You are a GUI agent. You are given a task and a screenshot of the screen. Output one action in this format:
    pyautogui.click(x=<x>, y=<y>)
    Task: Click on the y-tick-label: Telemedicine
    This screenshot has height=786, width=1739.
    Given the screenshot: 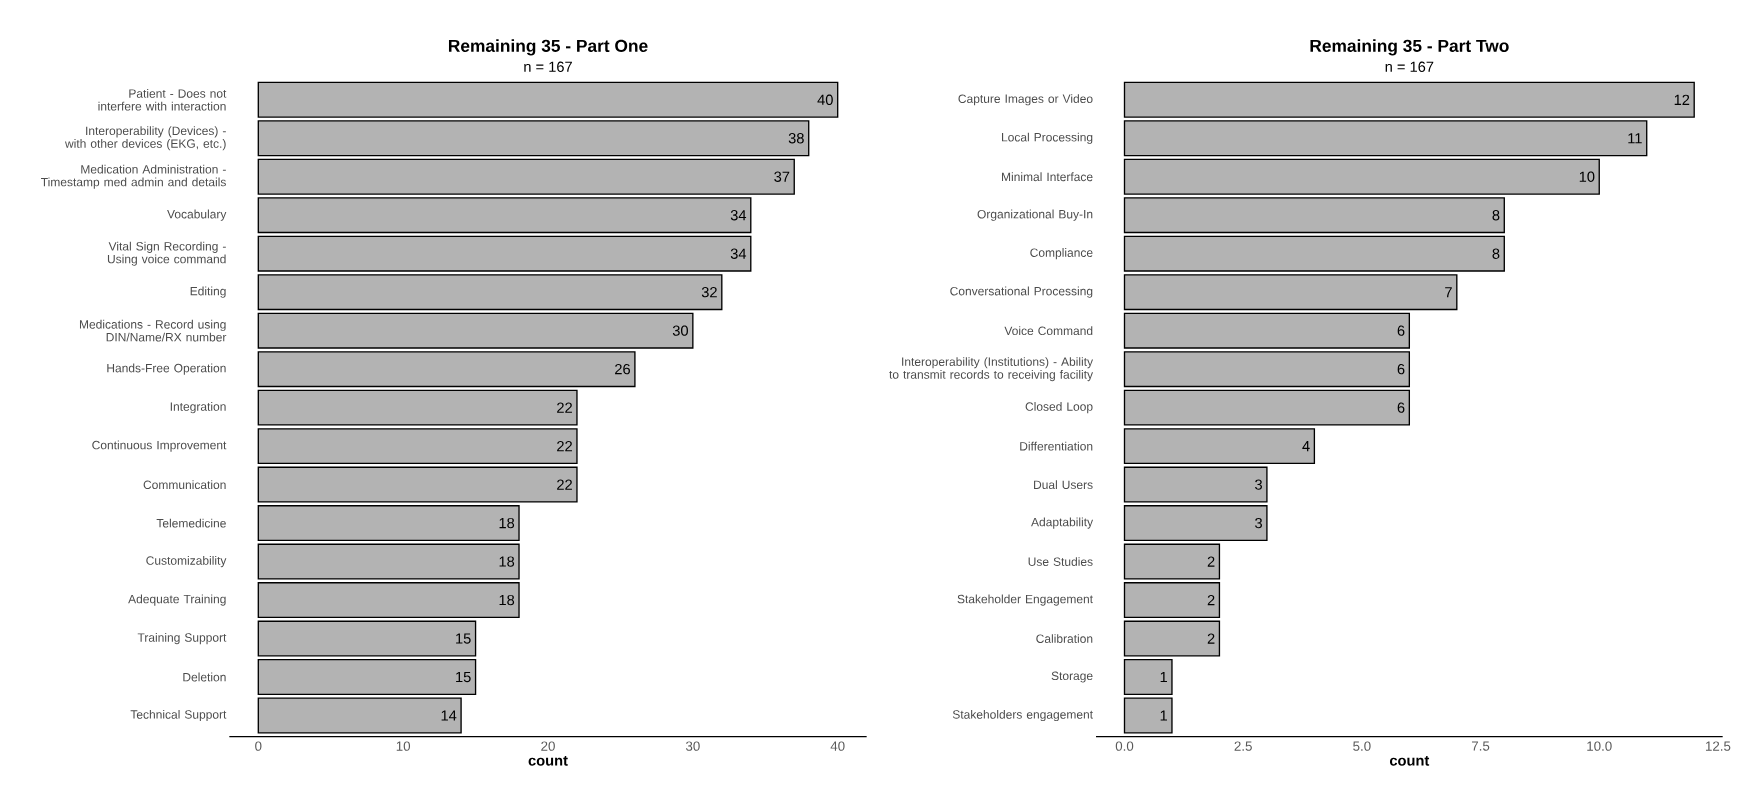 What is the action you would take?
    pyautogui.click(x=191, y=523)
    